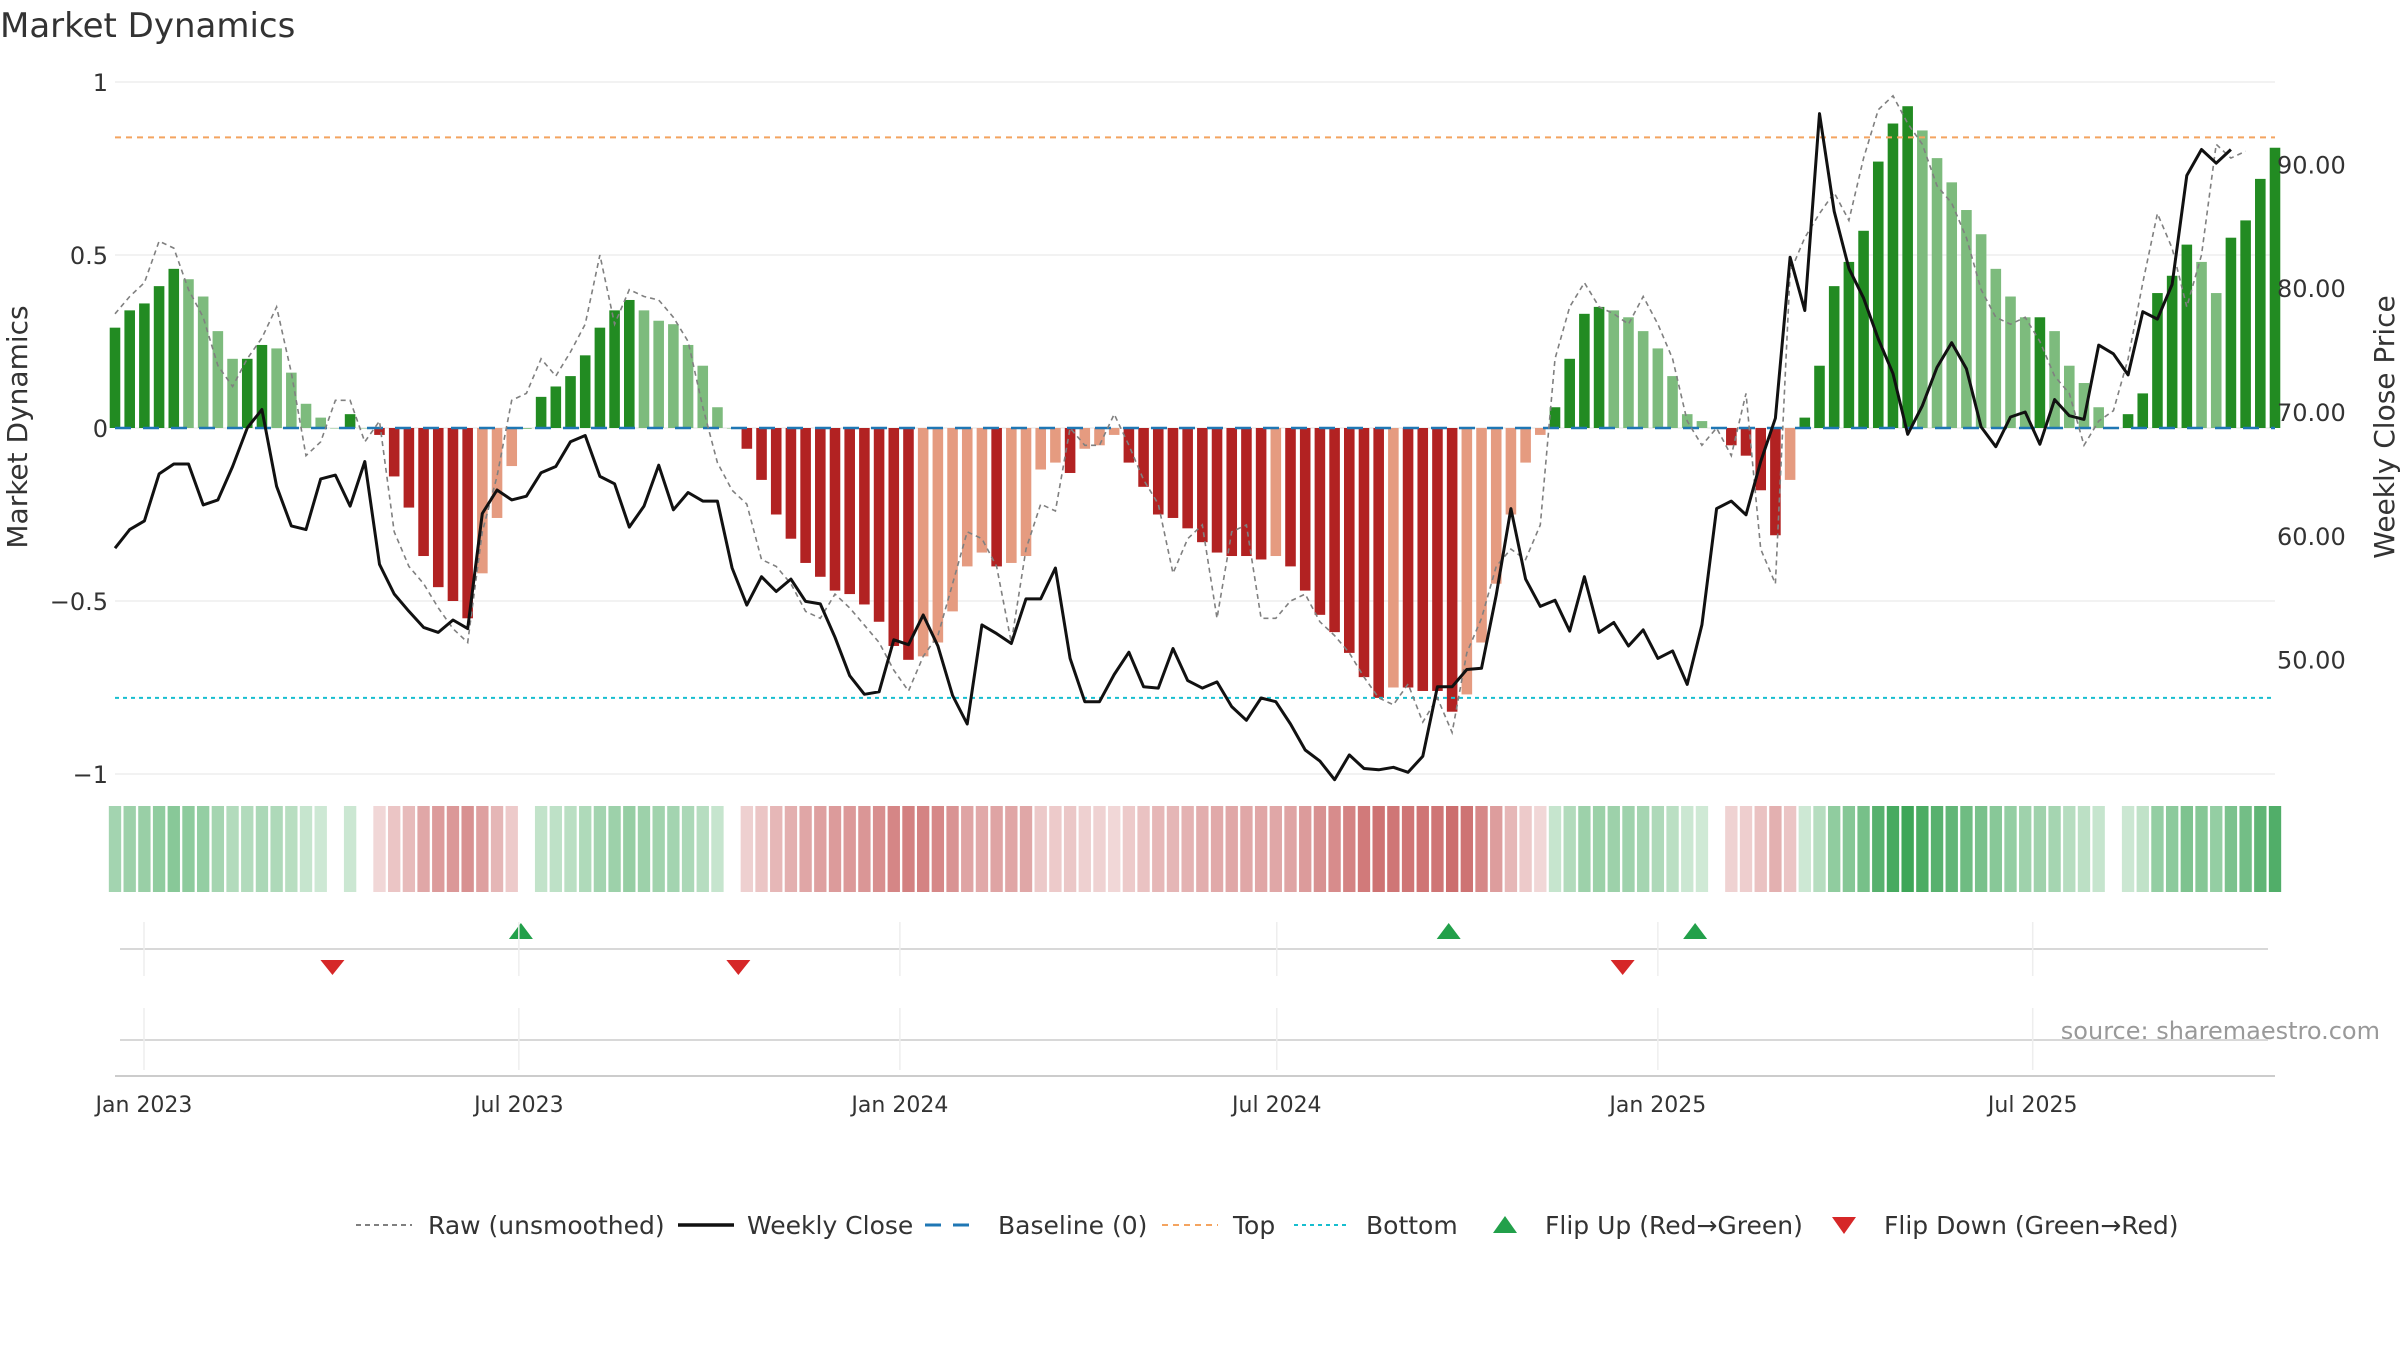 This screenshot has width=2400, height=1354. Describe the element at coordinates (1072, 1225) in the screenshot. I see `legend-label: Baseline (0)` at that location.